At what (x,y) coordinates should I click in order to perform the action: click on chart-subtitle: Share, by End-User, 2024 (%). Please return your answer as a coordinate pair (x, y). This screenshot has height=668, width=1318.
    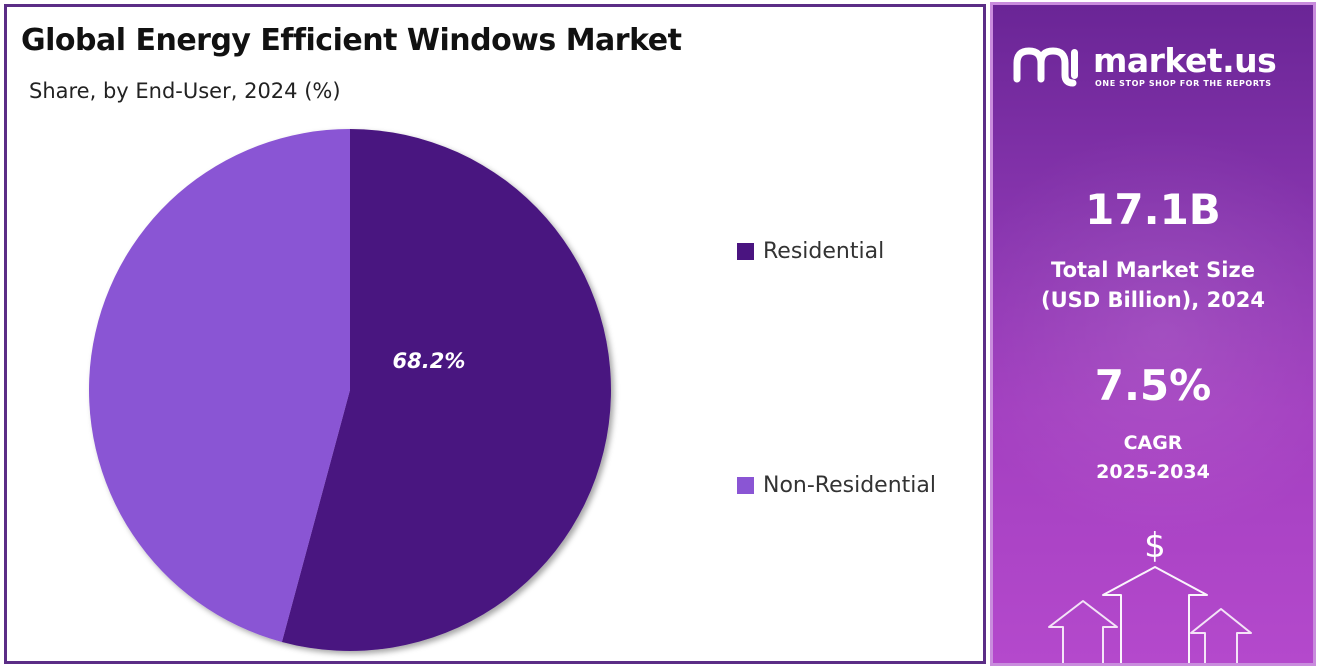
    Looking at the image, I should click on (185, 91).